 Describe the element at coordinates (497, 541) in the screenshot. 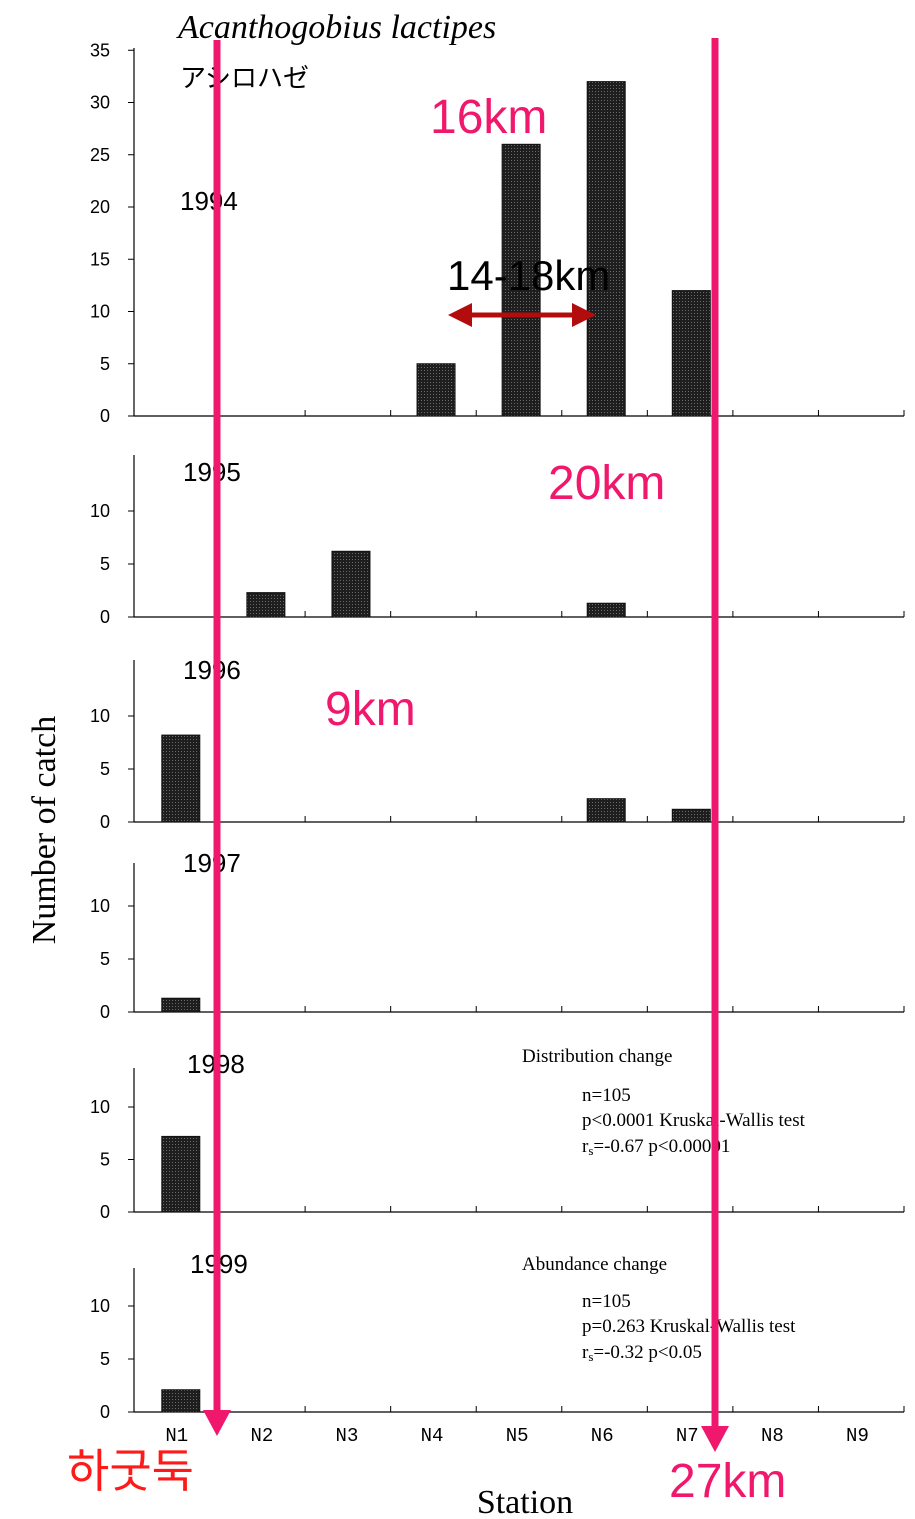

I see `panel-1995: 0 5 10 1995` at that location.